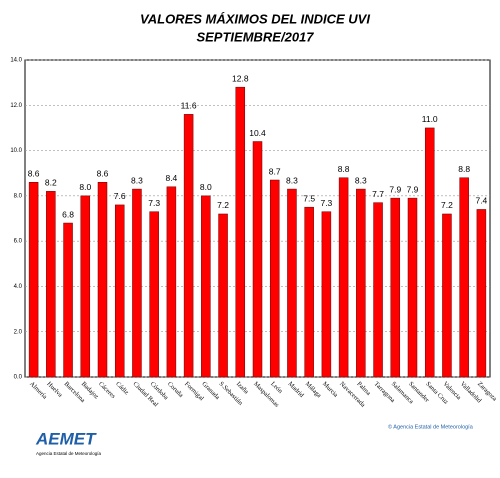  I want to click on data-label: 11.0, so click(430, 119).